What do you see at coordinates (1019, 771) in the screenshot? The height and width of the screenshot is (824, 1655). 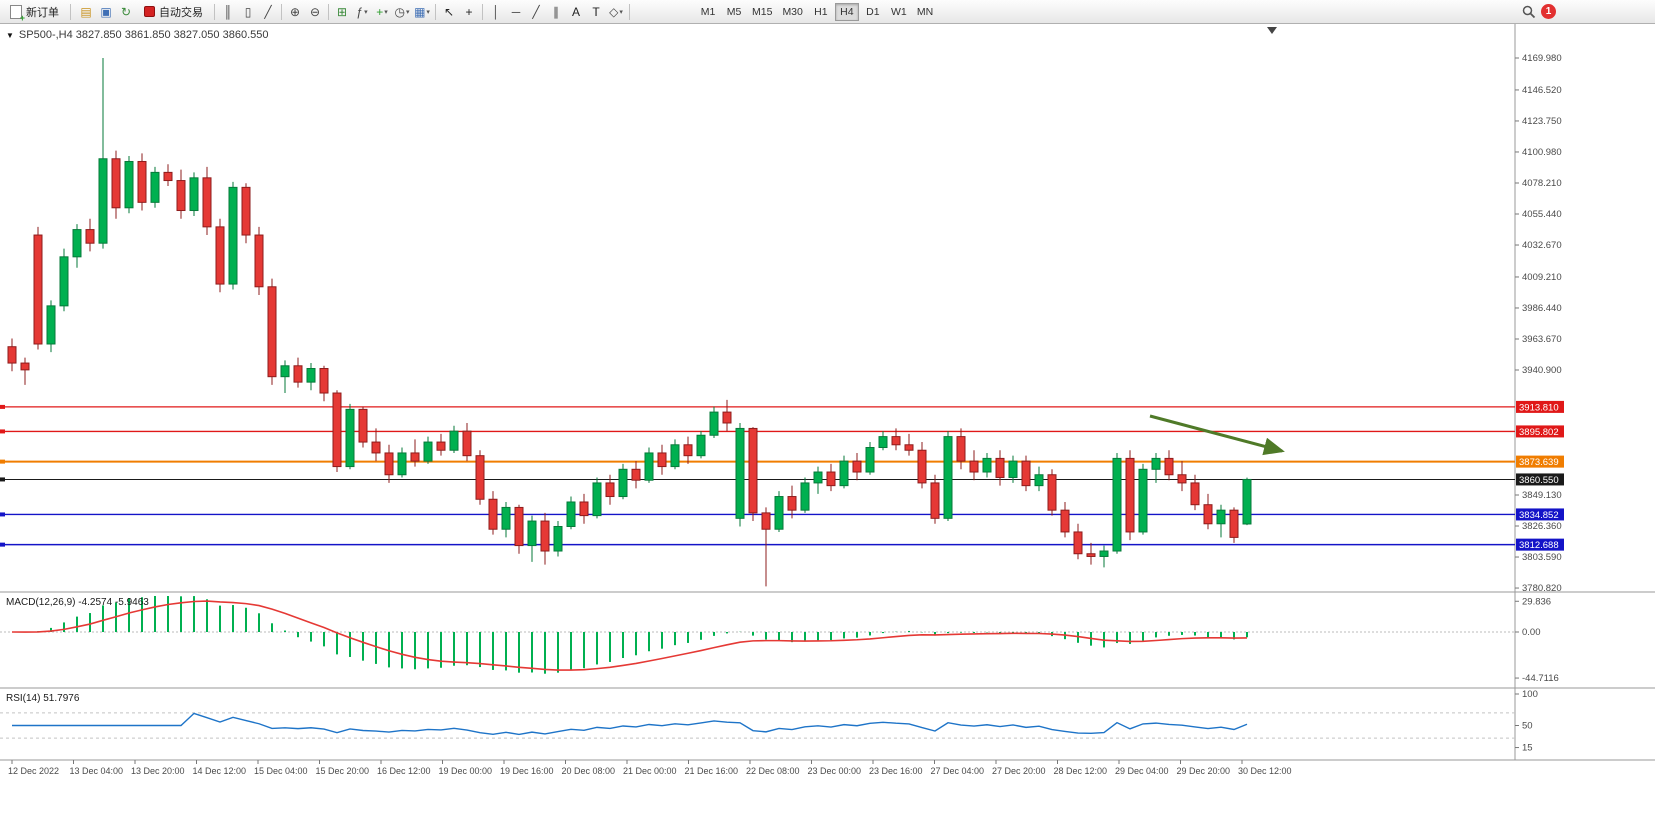 I see `time-axis-label: 27 Dec 20:00` at bounding box center [1019, 771].